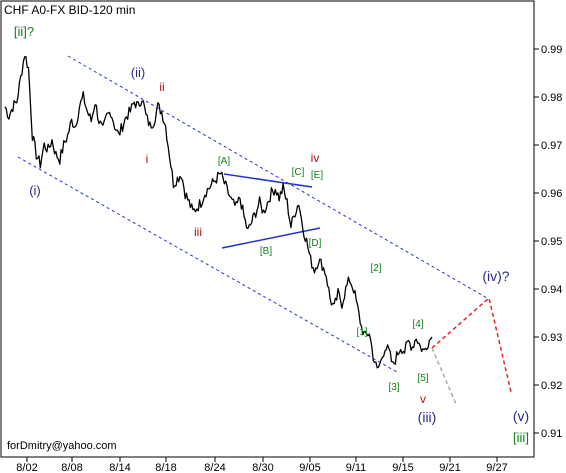 This screenshot has width=566, height=473. I want to click on x-tick-label: 8/08, so click(71, 467).